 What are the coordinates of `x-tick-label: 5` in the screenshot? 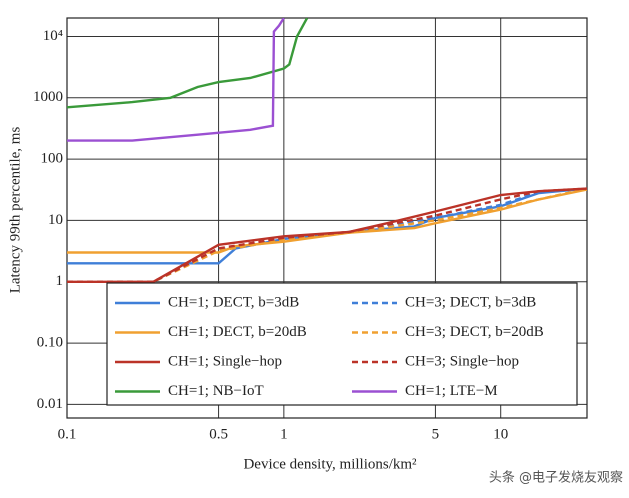 It's located at (436, 434).